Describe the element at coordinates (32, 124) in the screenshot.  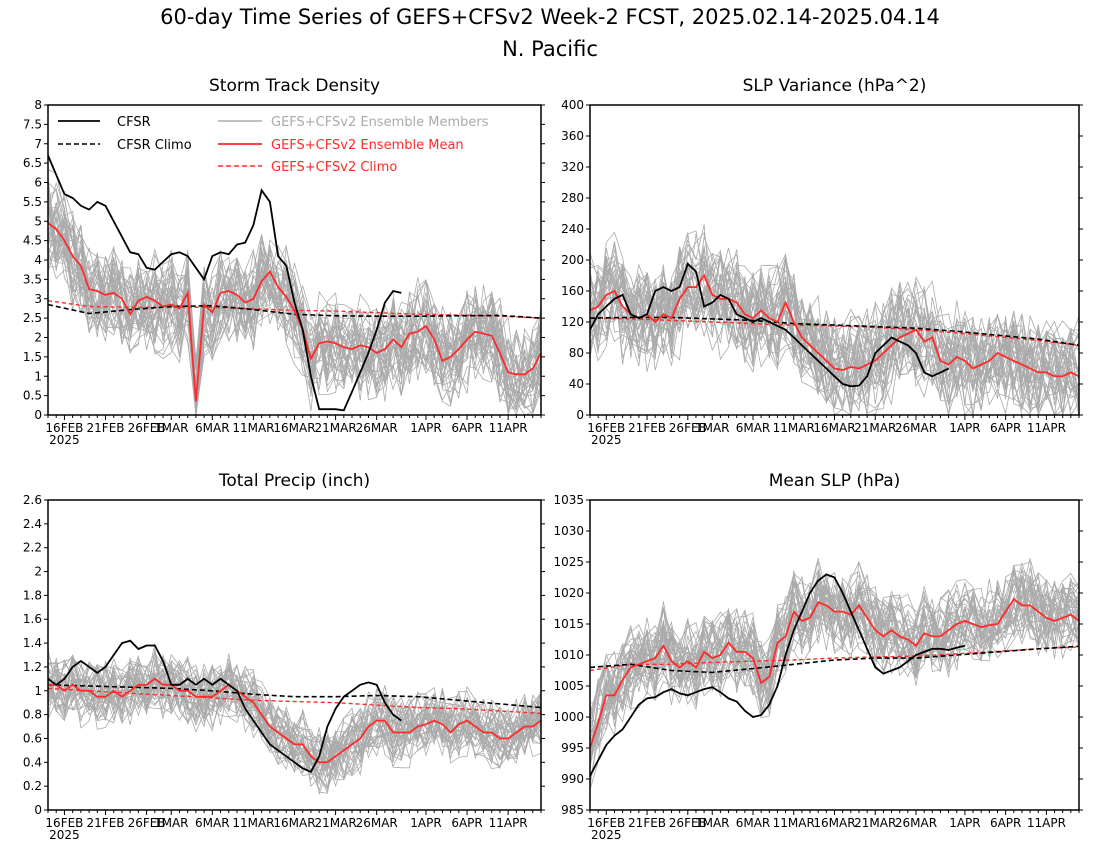
I see `y-tick-label: 7.5` at that location.